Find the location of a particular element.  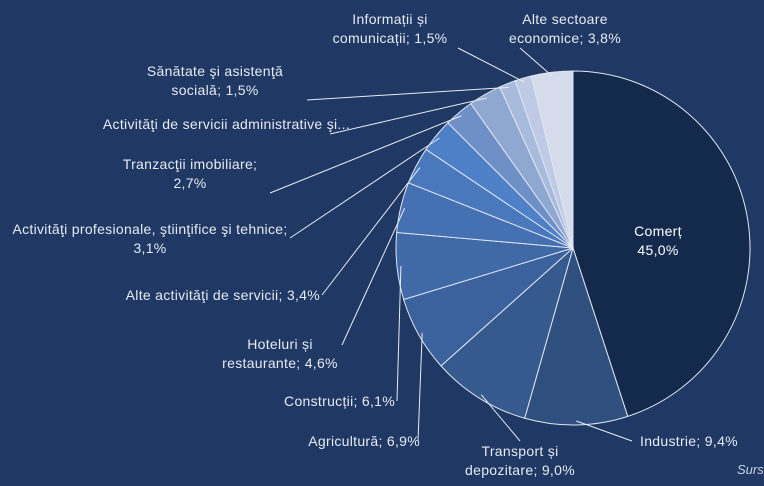

slice-label: Agricultură; 6,9% is located at coordinates (325, 441).